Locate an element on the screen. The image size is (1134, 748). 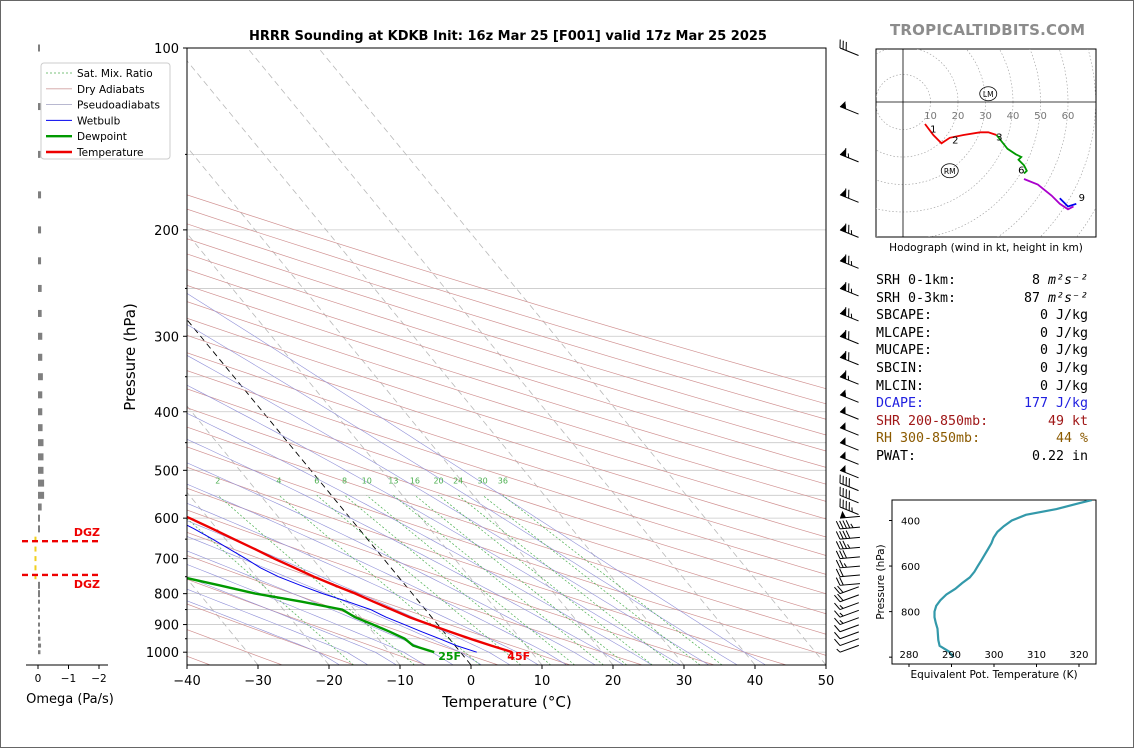
hodograph-ring-label: 50 is located at coordinates (1040, 116).